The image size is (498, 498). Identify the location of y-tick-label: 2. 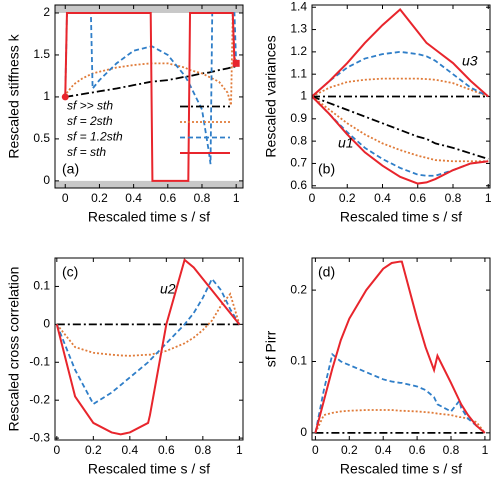
(46, 12).